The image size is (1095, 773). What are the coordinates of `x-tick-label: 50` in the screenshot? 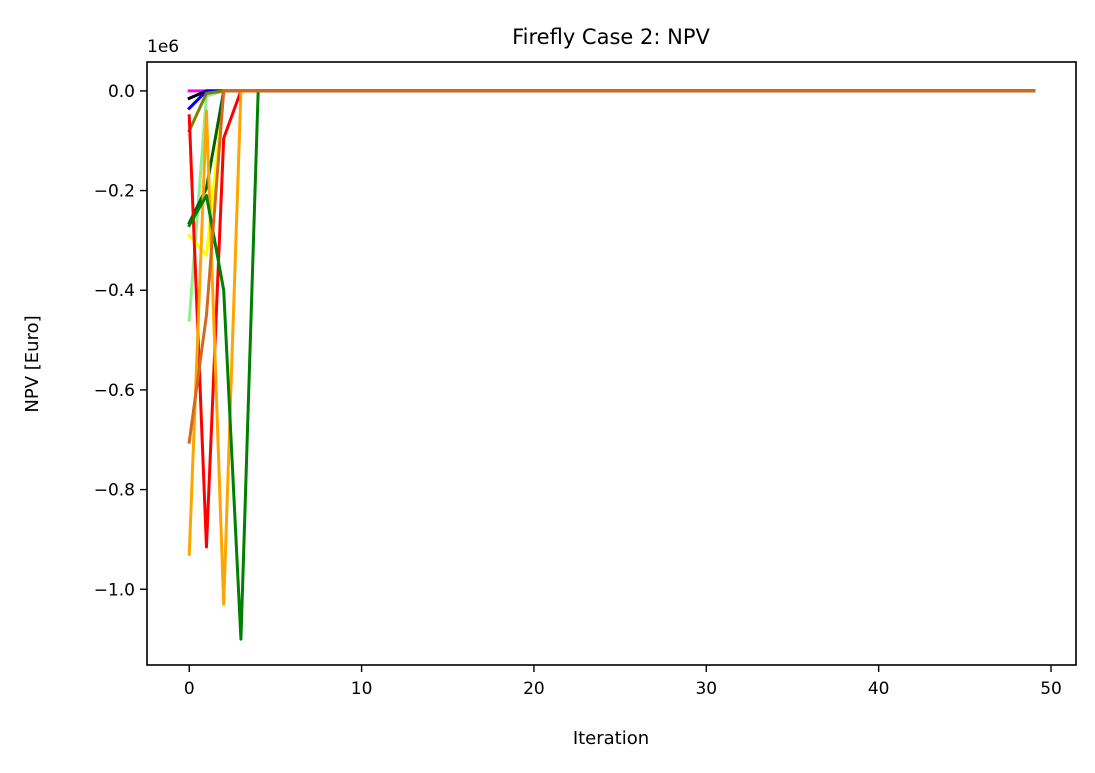 It's located at (1051, 689).